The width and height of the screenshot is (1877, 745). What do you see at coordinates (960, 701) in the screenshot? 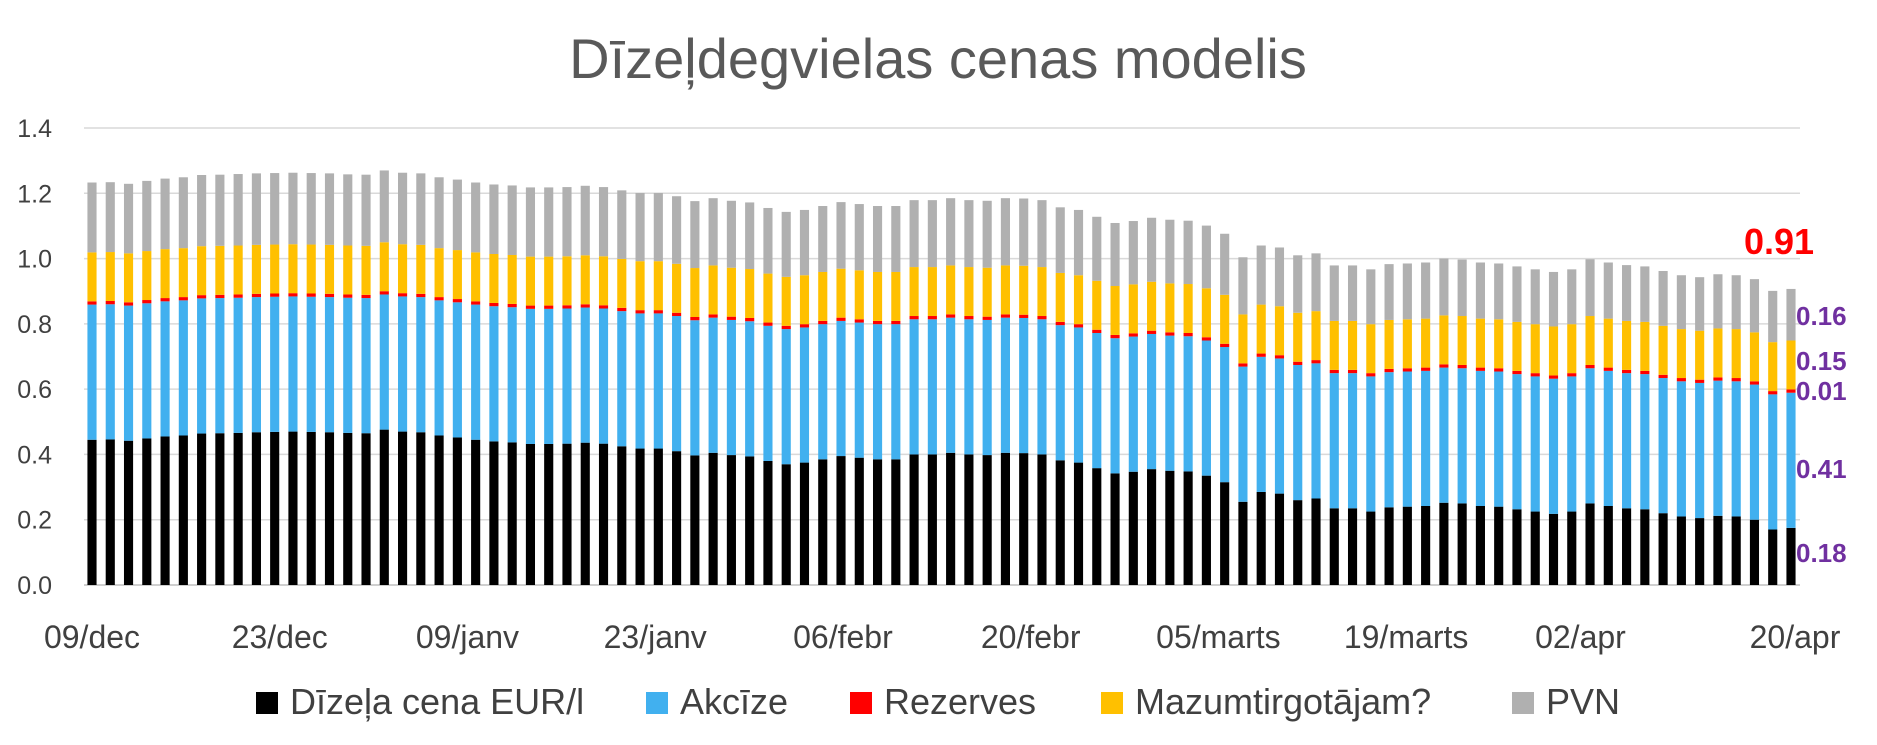
I see `legend-label: Rezerves` at bounding box center [960, 701].